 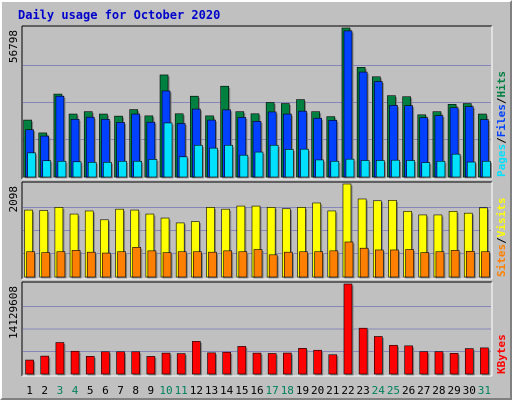 I want to click on visits-legend: Sites/Visits, so click(x=501, y=238).